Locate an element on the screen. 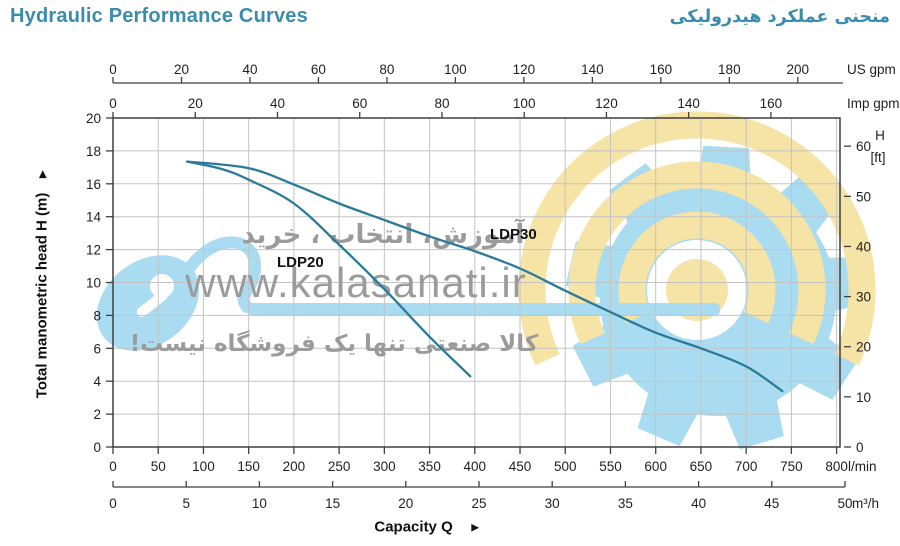  unit-label-ft-line2: [ft] is located at coordinates (877, 157).